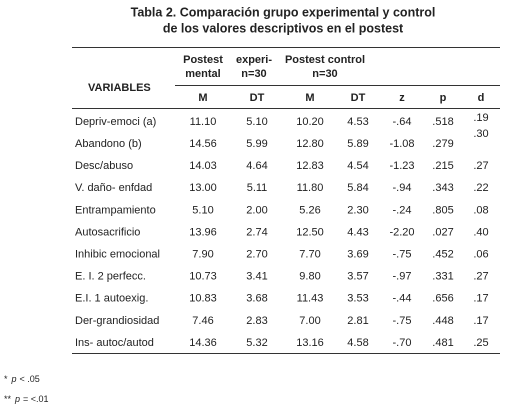  What do you see at coordinates (442, 232) in the screenshot?
I see `cell: .027` at bounding box center [442, 232].